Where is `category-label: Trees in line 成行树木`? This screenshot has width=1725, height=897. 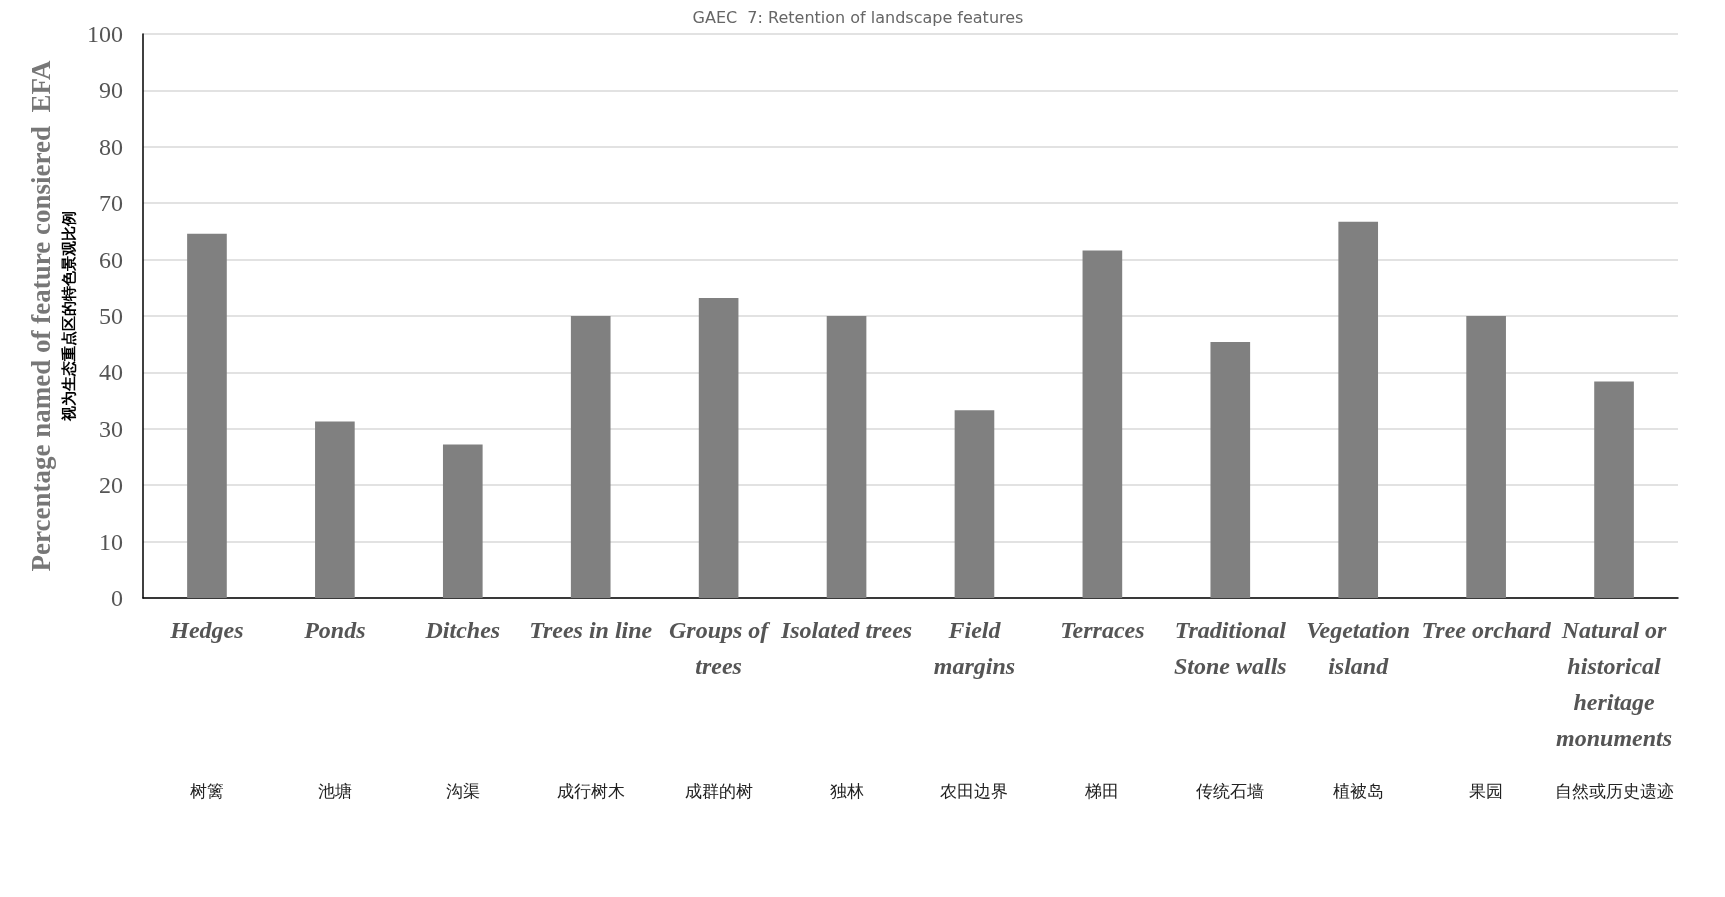
category-label: Trees in line 成行树木 is located at coordinates (591, 709).